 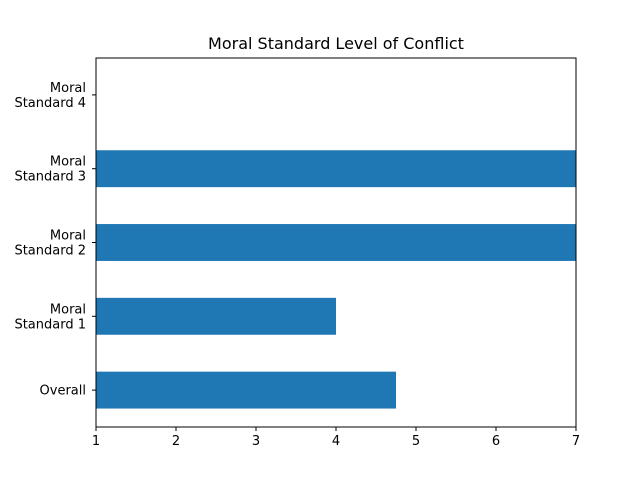 I want to click on x-tick-label: 5, so click(x=416, y=441).